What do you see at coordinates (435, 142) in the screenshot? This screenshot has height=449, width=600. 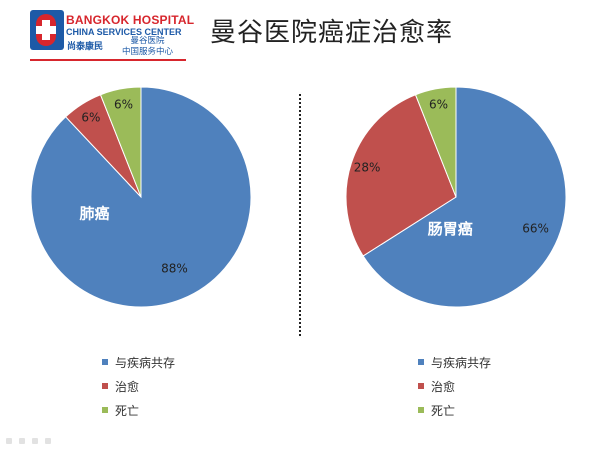 I see `pie1-slice-death` at bounding box center [435, 142].